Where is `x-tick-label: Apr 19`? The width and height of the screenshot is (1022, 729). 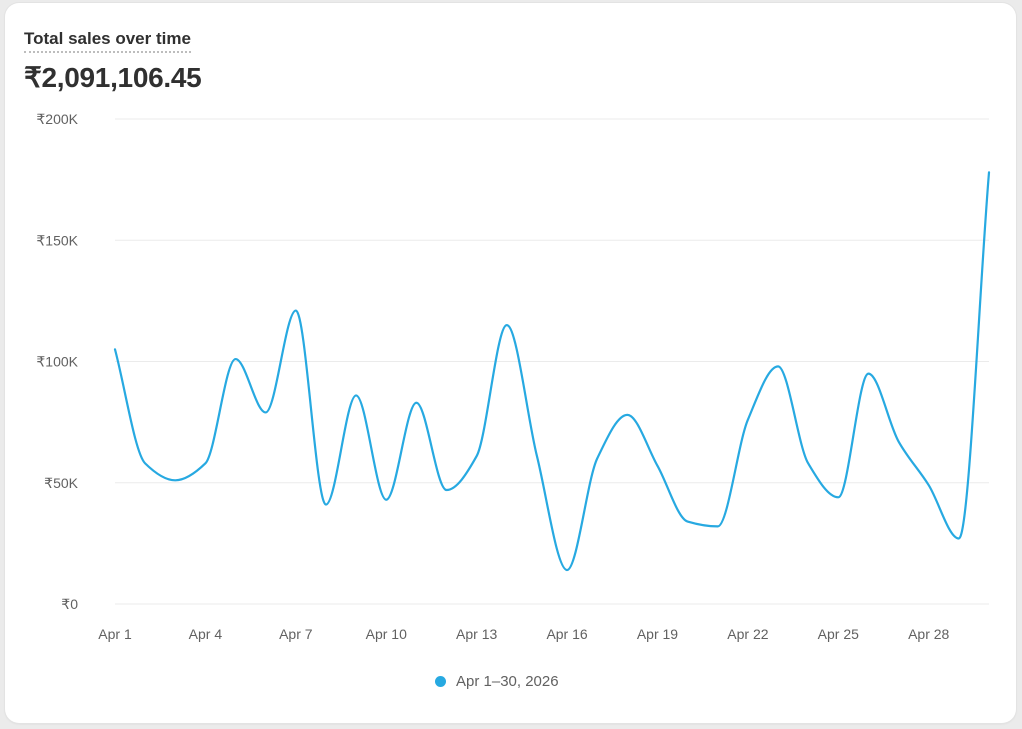 x-tick-label: Apr 19 is located at coordinates (657, 634).